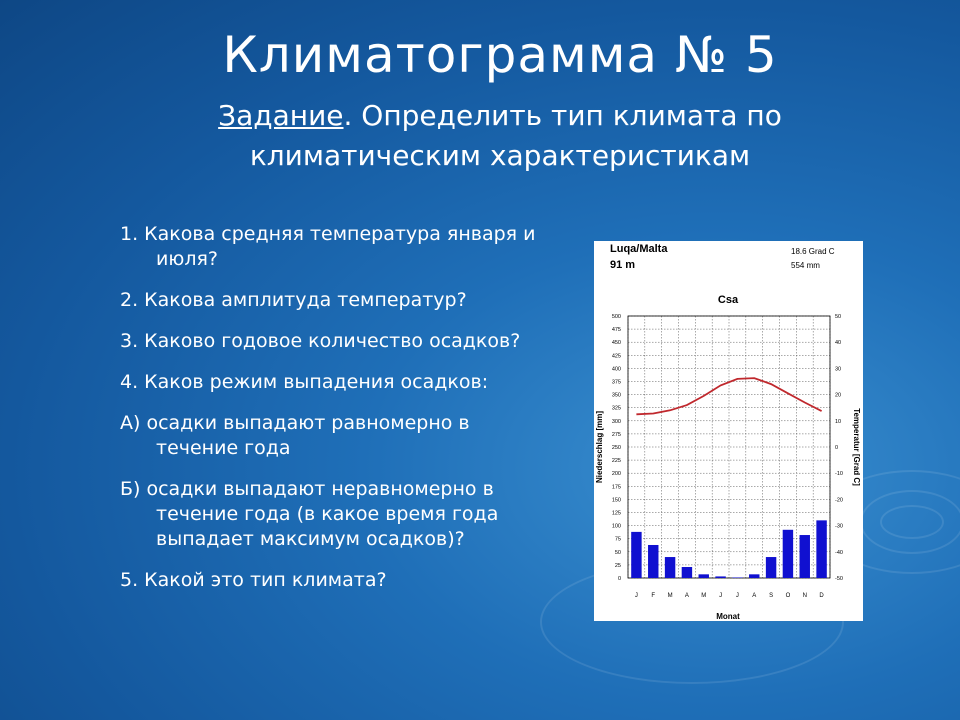 Image resolution: width=960 pixels, height=720 pixels. Describe the element at coordinates (616, 356) in the screenshot. I see `precip-tick-label: 425` at that location.